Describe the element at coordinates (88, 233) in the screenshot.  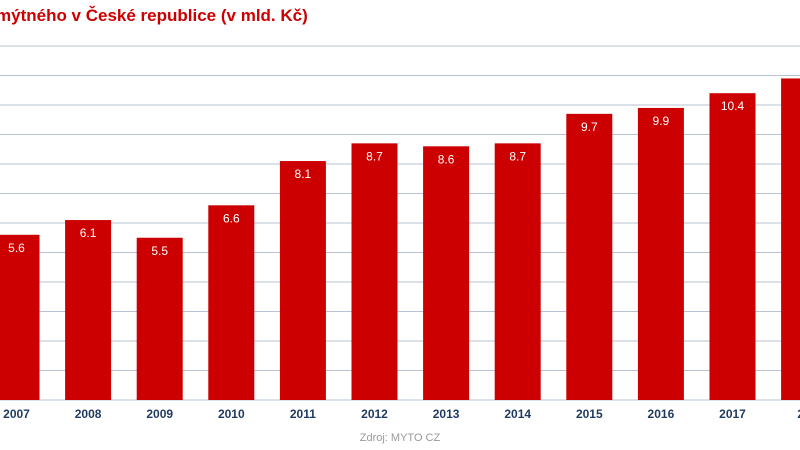
I see `bar-value-label: 6.1` at that location.